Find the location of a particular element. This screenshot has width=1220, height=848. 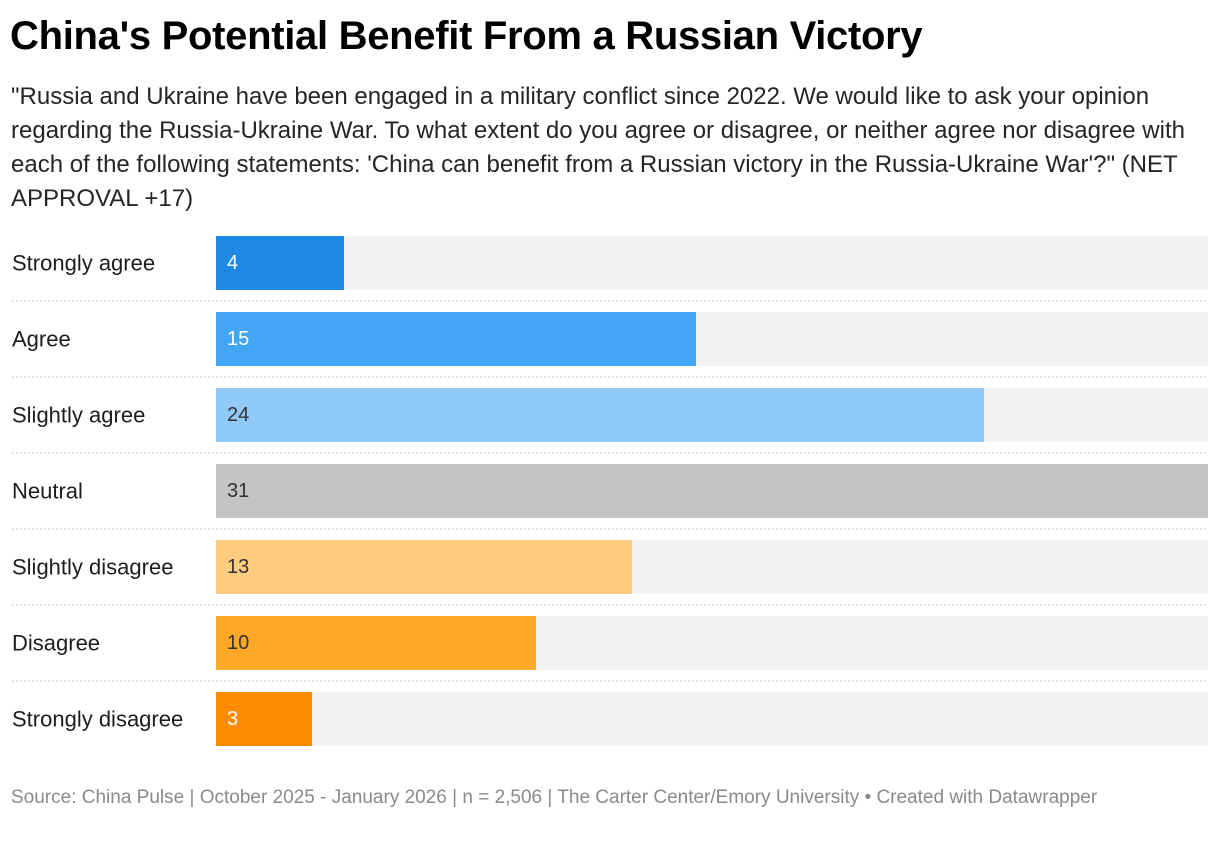

category-label-strongly-agree: Strongly agree is located at coordinates (83, 263).